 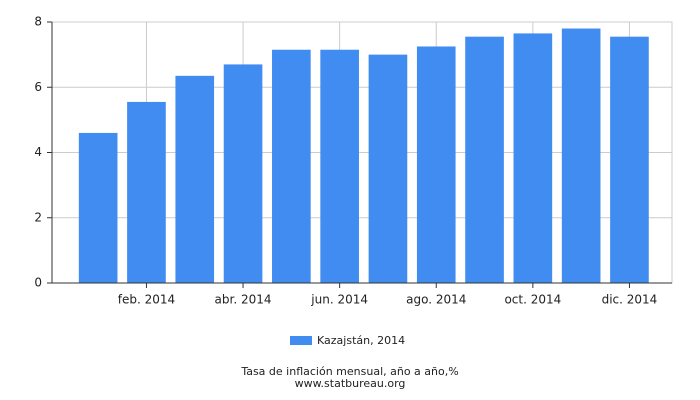 What do you see at coordinates (361, 340) in the screenshot?
I see `legend-label: Kazajstán, 2014` at bounding box center [361, 340].